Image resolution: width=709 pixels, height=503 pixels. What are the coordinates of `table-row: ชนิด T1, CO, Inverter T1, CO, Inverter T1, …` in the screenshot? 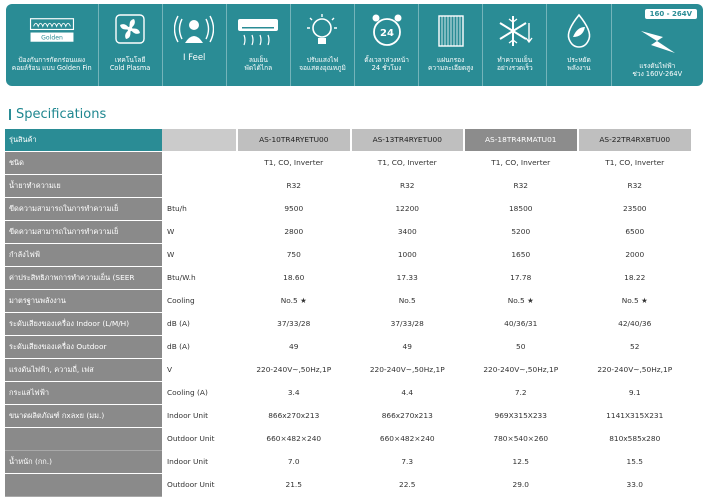 It's located at (348, 163).